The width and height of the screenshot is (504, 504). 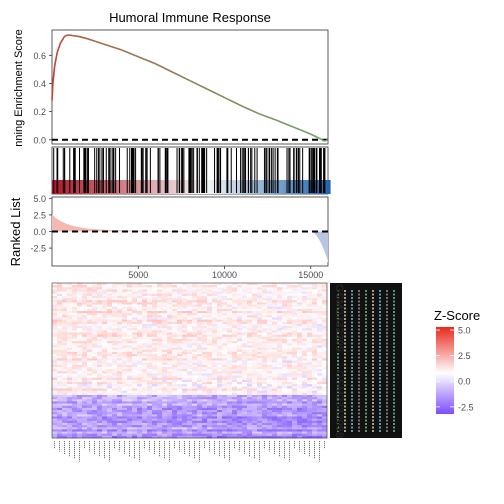 I want to click on es-curve, so click(x=190, y=88).